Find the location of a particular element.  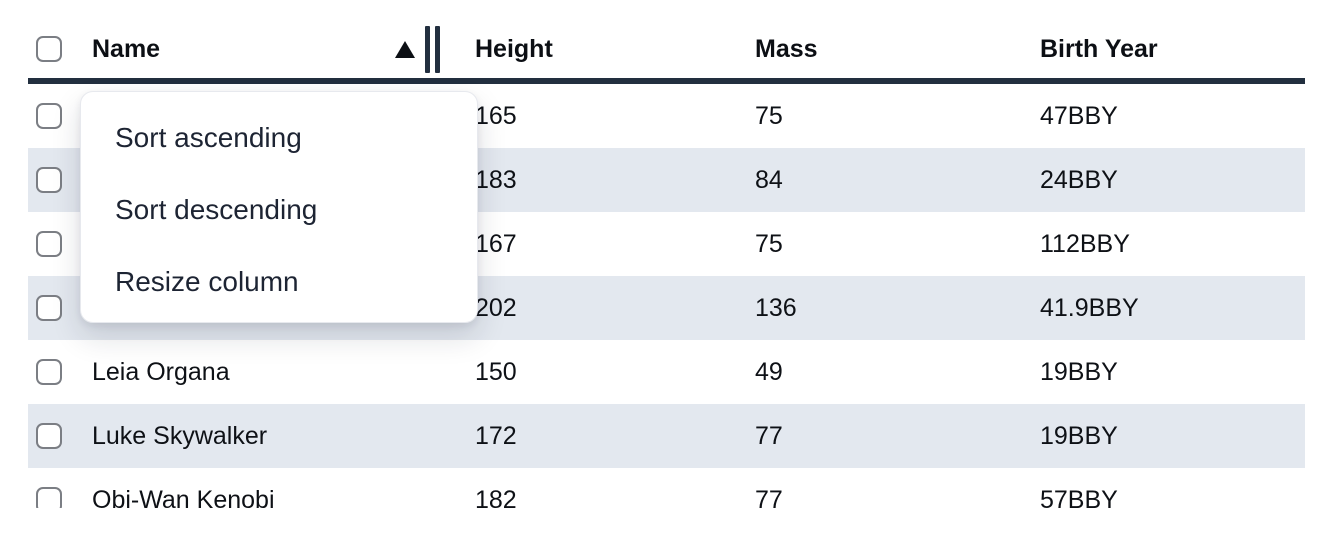

header-cell-select is located at coordinates (54, 49).